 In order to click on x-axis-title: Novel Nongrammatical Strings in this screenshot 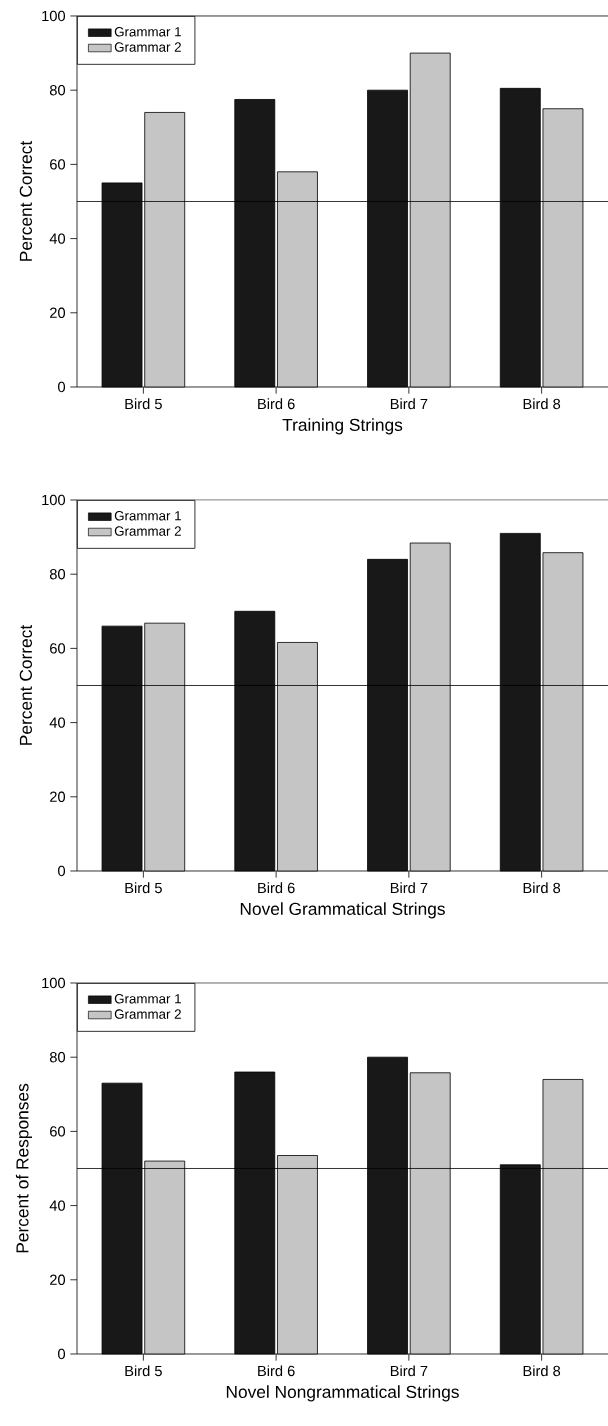, I will do `click(342, 1393)`.